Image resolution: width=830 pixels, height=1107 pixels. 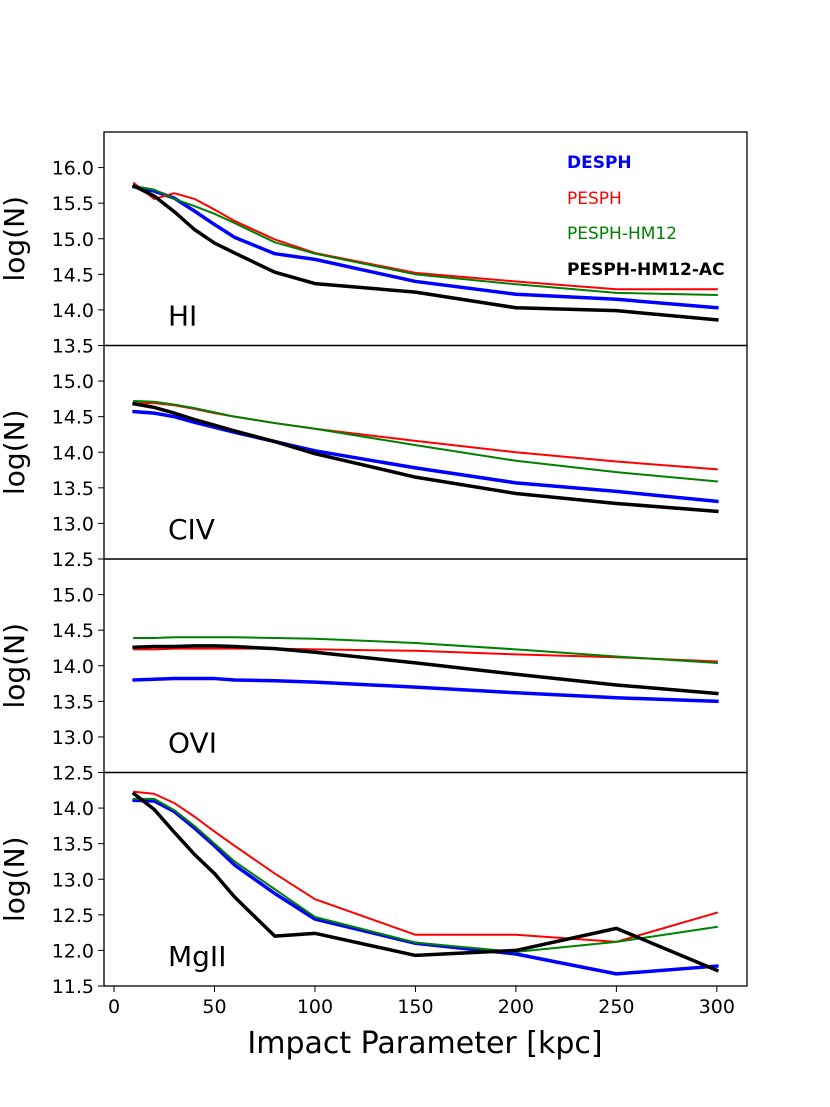 What do you see at coordinates (622, 234) in the screenshot?
I see `legend-entry-pesph-hm12: PESPH-HM12` at bounding box center [622, 234].